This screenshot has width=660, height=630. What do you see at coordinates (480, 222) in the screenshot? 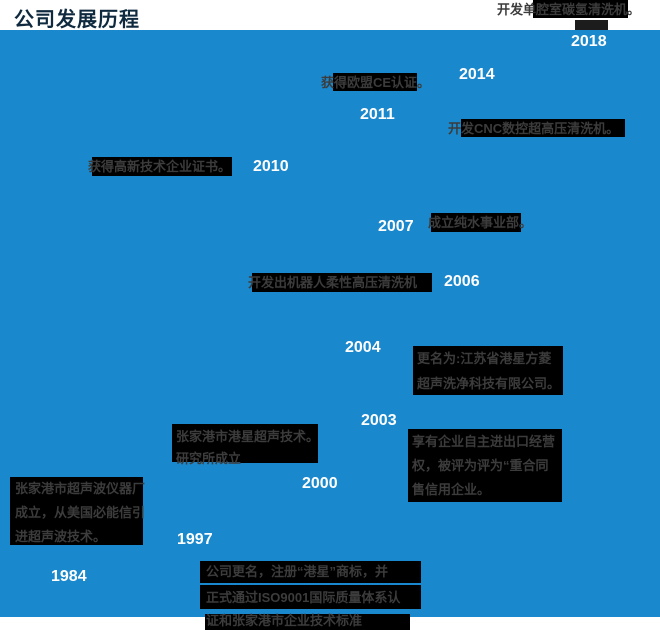
I see `milestone-text: 成立纯水事业部。` at bounding box center [480, 222].